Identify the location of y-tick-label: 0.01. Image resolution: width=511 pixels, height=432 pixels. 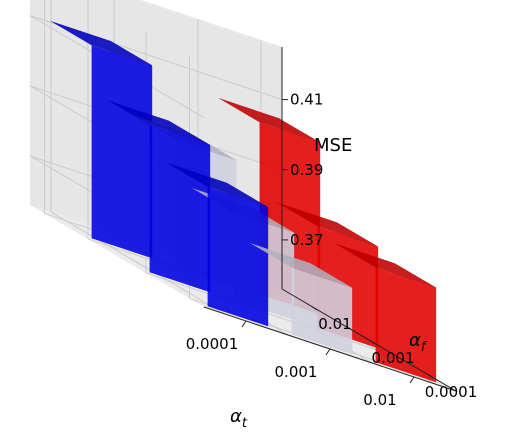
(334, 324).